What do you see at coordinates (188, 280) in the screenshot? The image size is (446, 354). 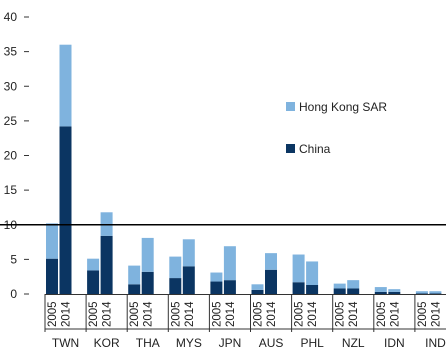 I see `bar-mys-2014-china` at bounding box center [188, 280].